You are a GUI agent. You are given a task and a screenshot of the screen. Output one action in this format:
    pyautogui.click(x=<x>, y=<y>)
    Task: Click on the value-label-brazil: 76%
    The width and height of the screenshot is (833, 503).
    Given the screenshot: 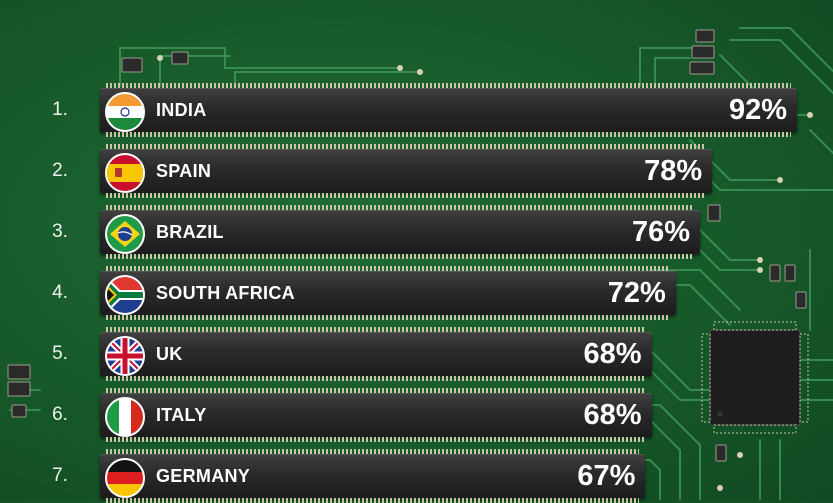 What is the action you would take?
    pyautogui.click(x=660, y=232)
    